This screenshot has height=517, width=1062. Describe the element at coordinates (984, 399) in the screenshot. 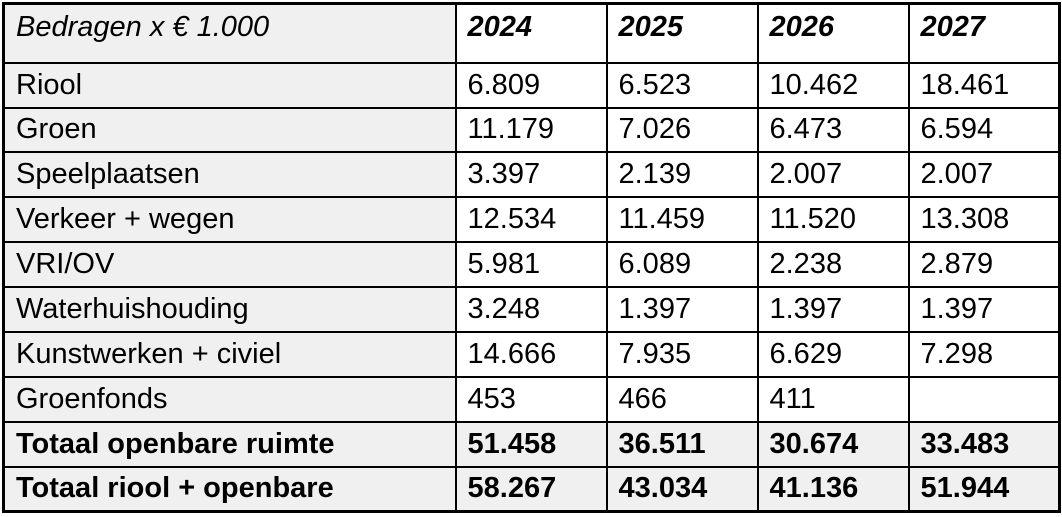

I see `value-cell` at that location.